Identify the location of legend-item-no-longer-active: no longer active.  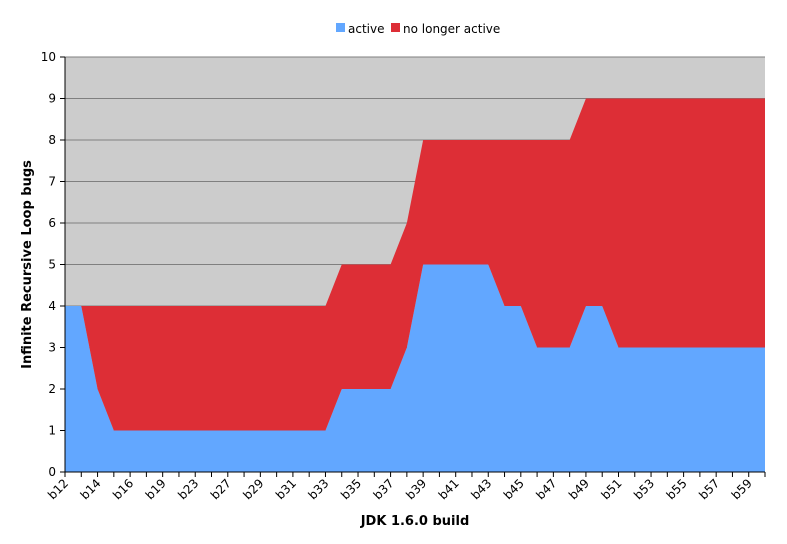
(445, 29).